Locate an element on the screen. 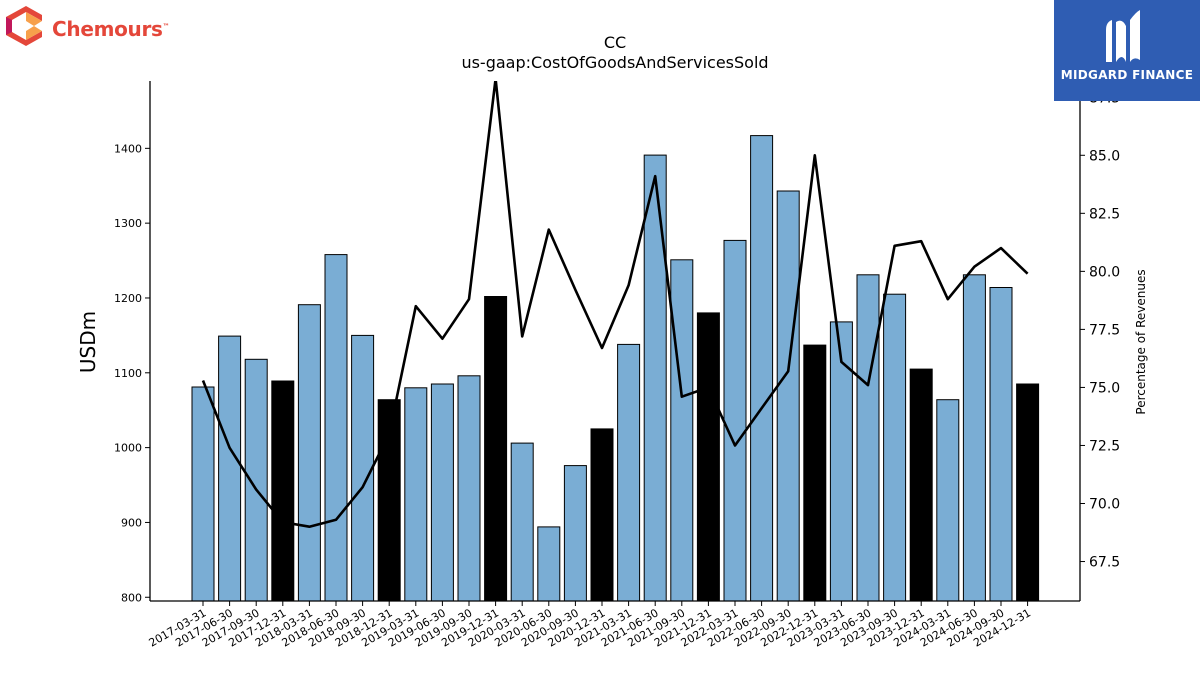 Image resolution: width=1200 pixels, height=675 pixels. y-tick-label: 1100 is located at coordinates (128, 373).